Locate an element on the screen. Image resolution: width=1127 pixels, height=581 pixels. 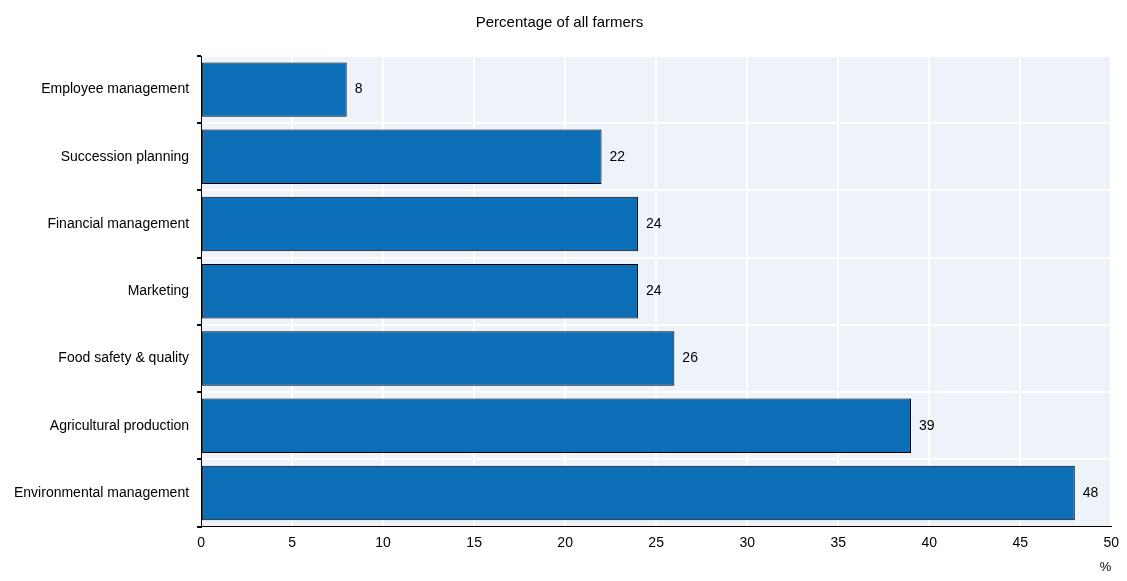
x-tick-label: 35 is located at coordinates (838, 541).